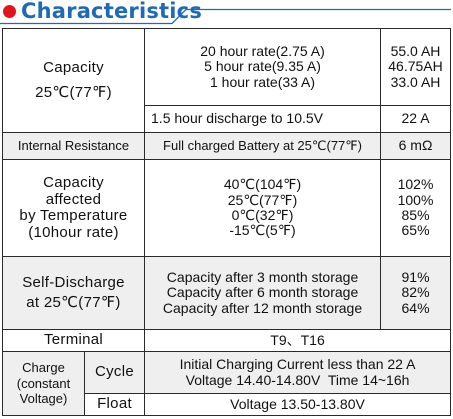  What do you see at coordinates (73, 282) in the screenshot?
I see `self-discharge-label-line1: Self-Discharge` at bounding box center [73, 282].